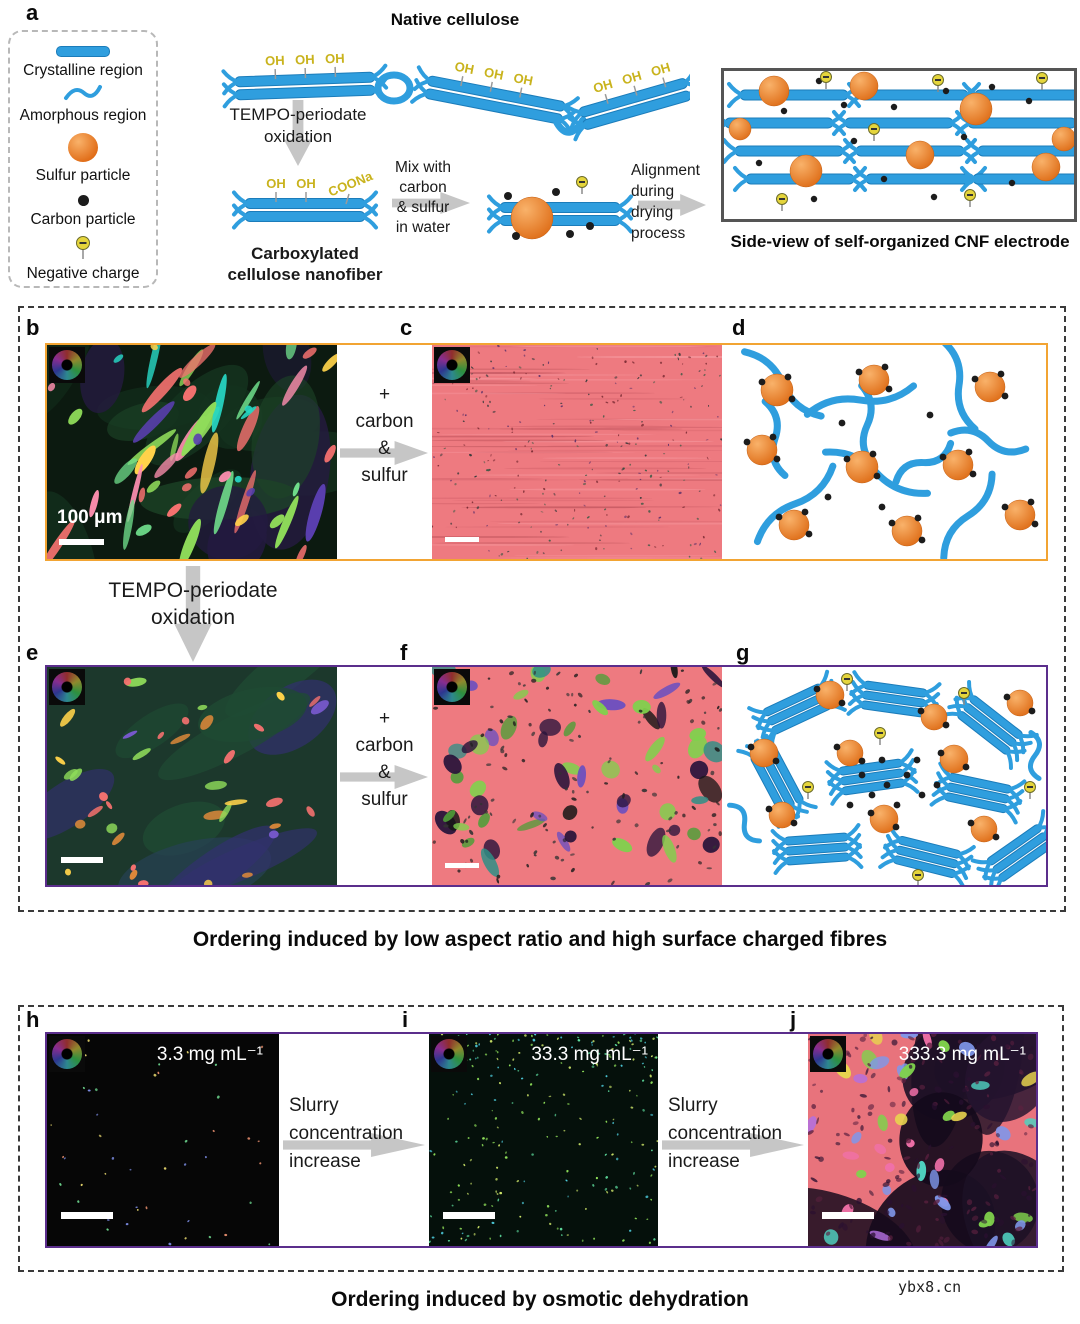 The height and width of the screenshot is (1324, 1080). Describe the element at coordinates (83, 92) in the screenshot. I see `amorphous-region-icon` at that location.